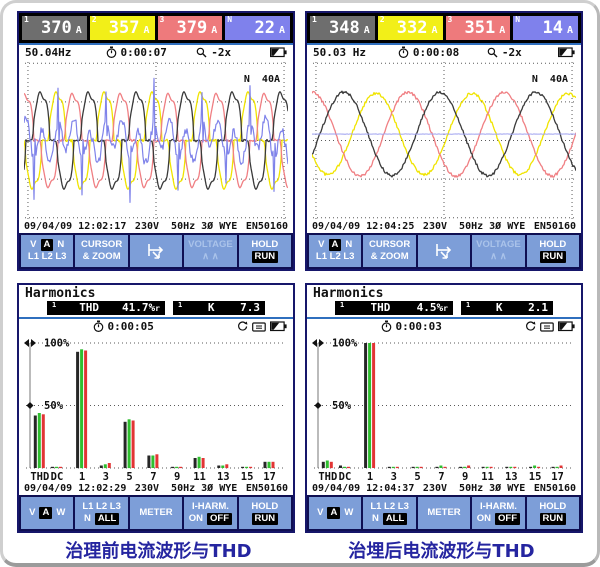 The image size is (600, 567). Describe the element at coordinates (410, 27) in the screenshot. I see `reading-l2: 2 332 A` at that location.